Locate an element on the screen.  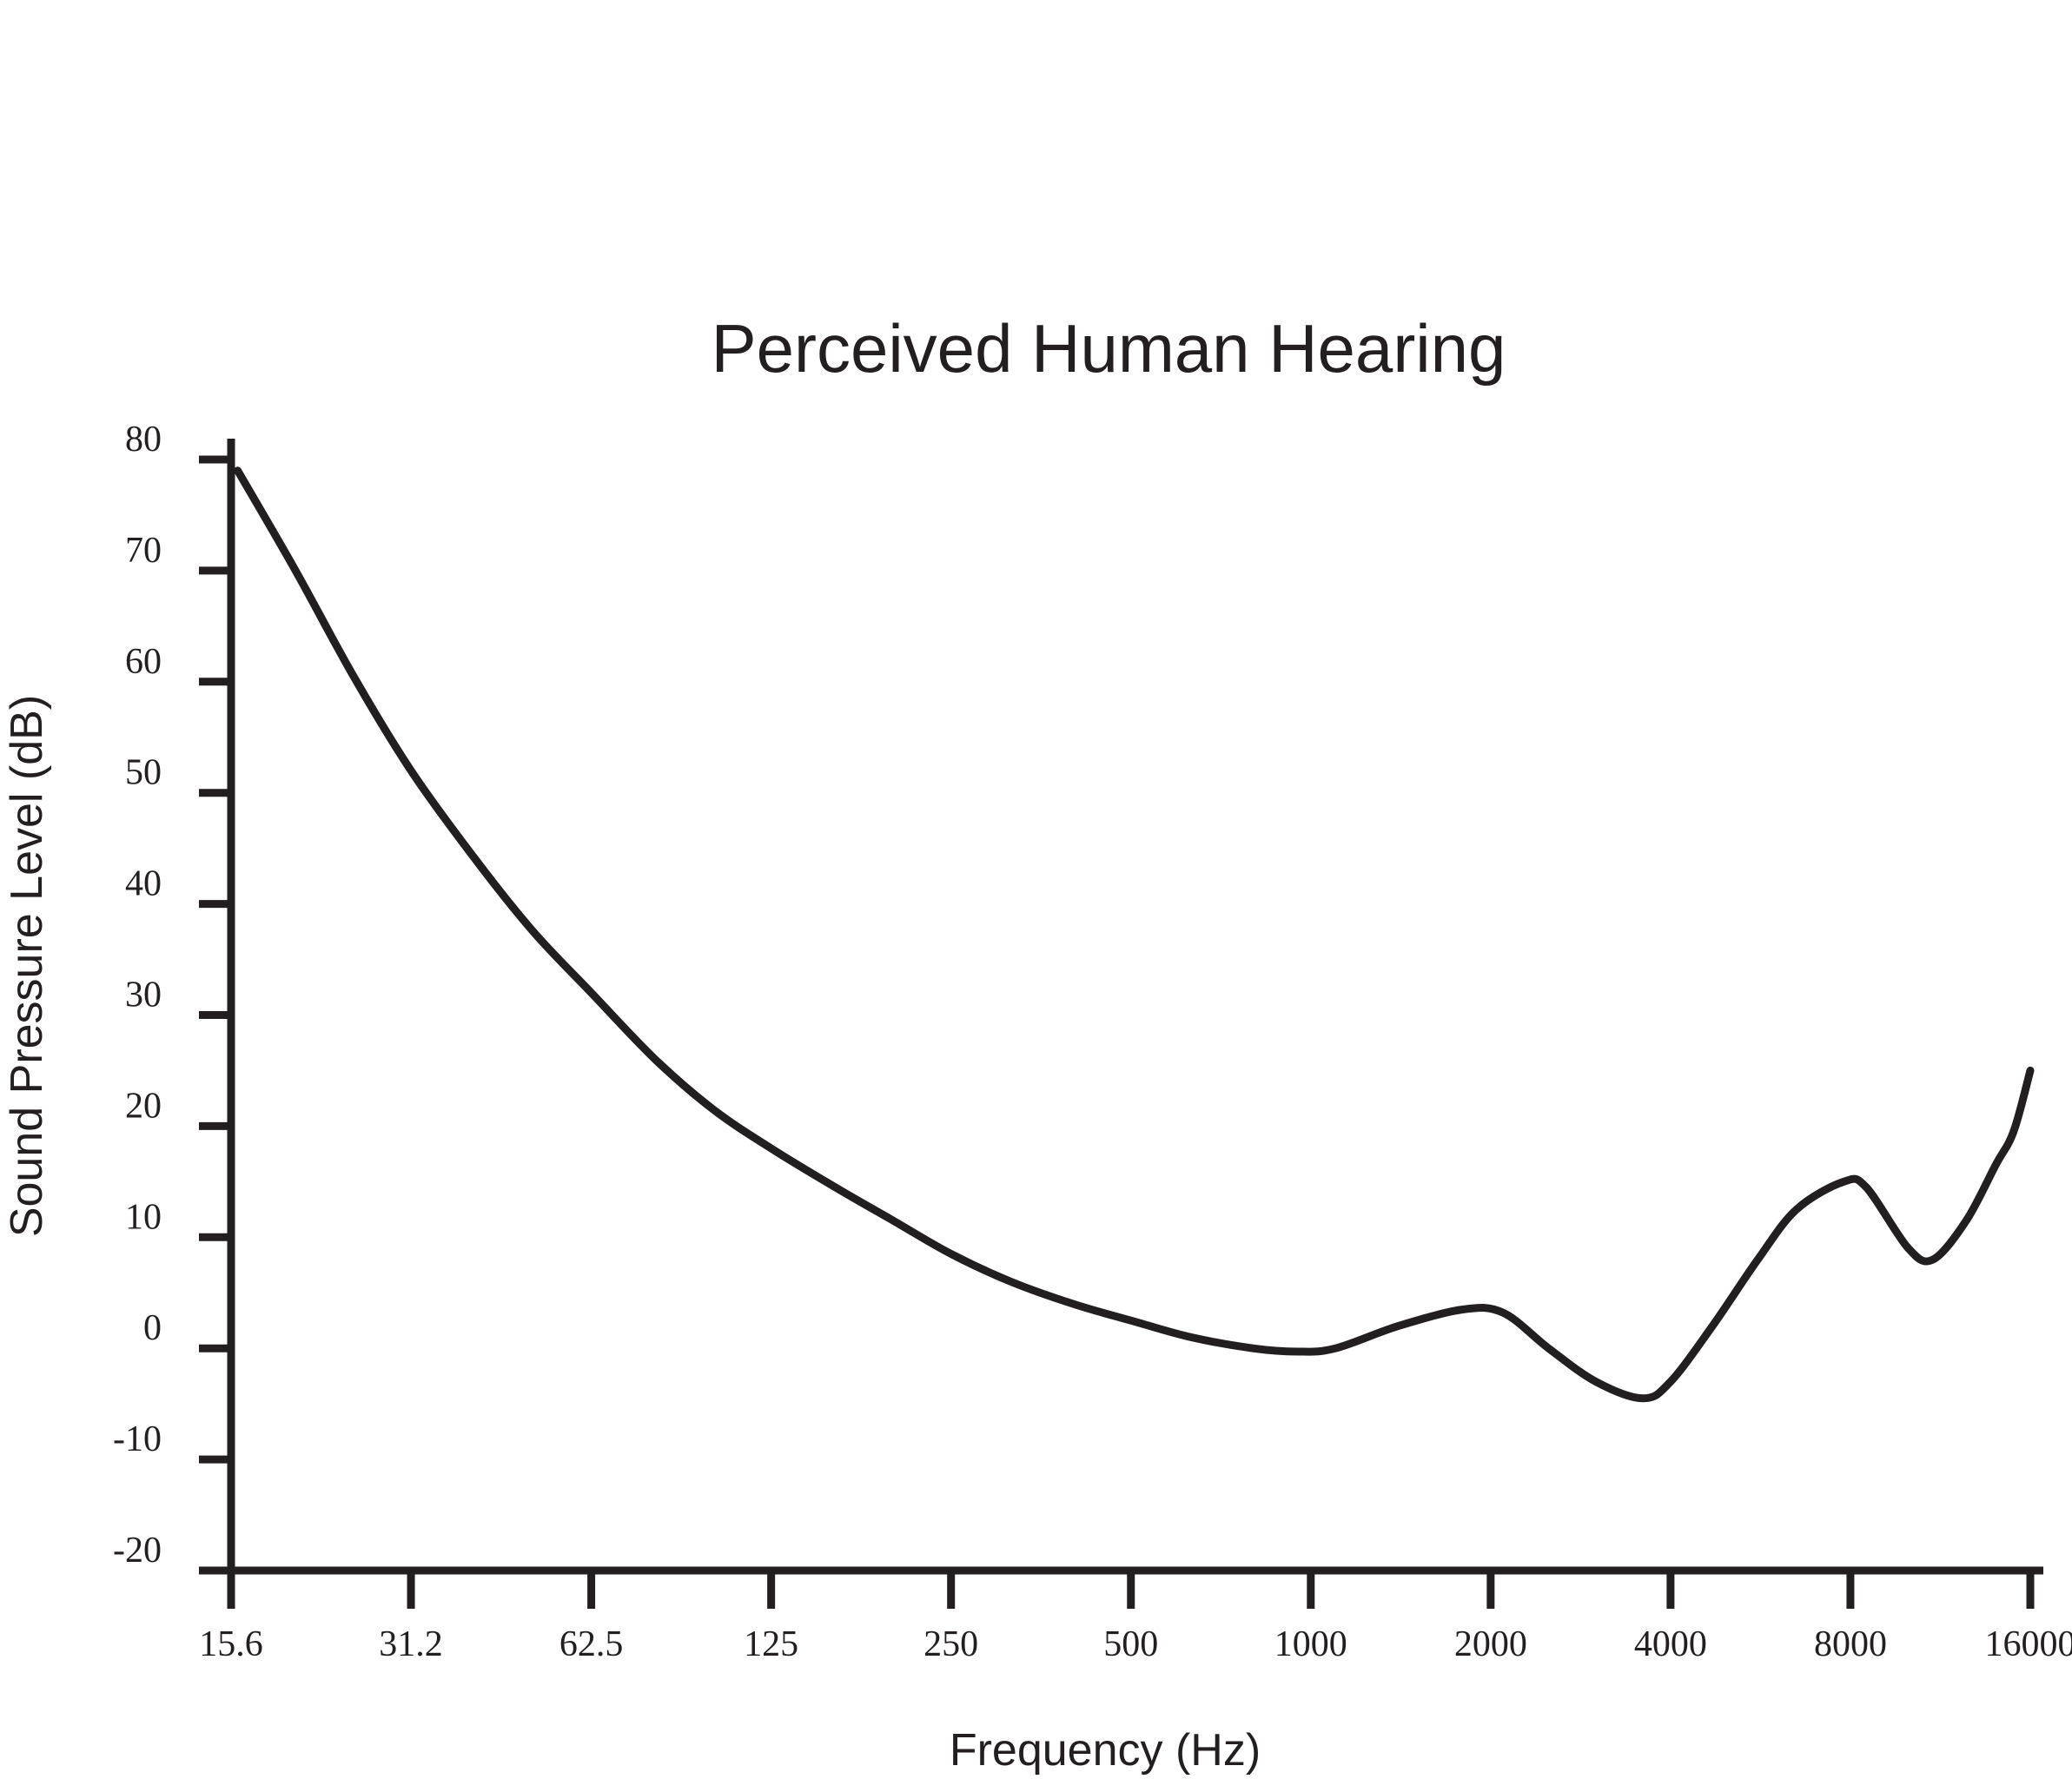
x-tick-label: 125 is located at coordinates (771, 1644).